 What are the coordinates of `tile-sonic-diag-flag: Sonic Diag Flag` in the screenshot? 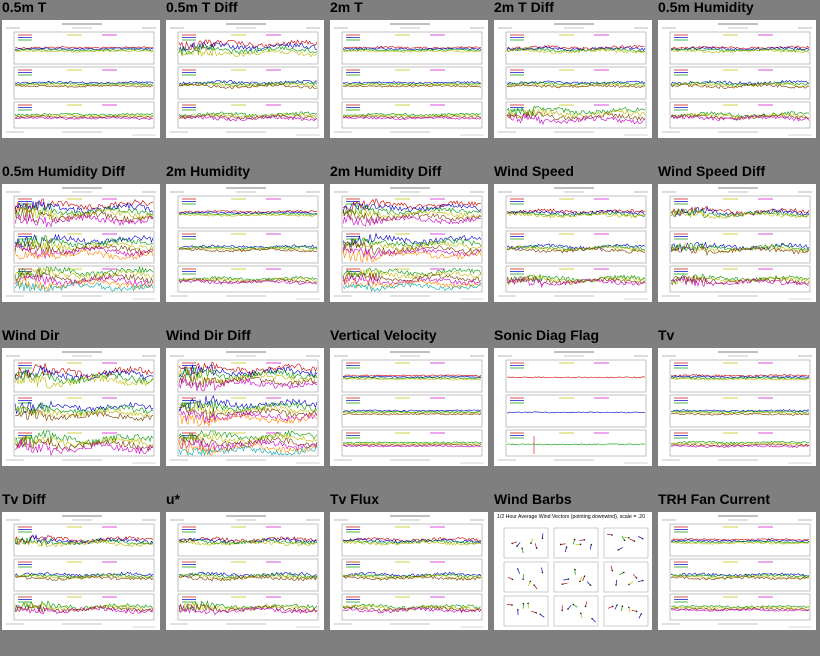 It's located at (574, 409).